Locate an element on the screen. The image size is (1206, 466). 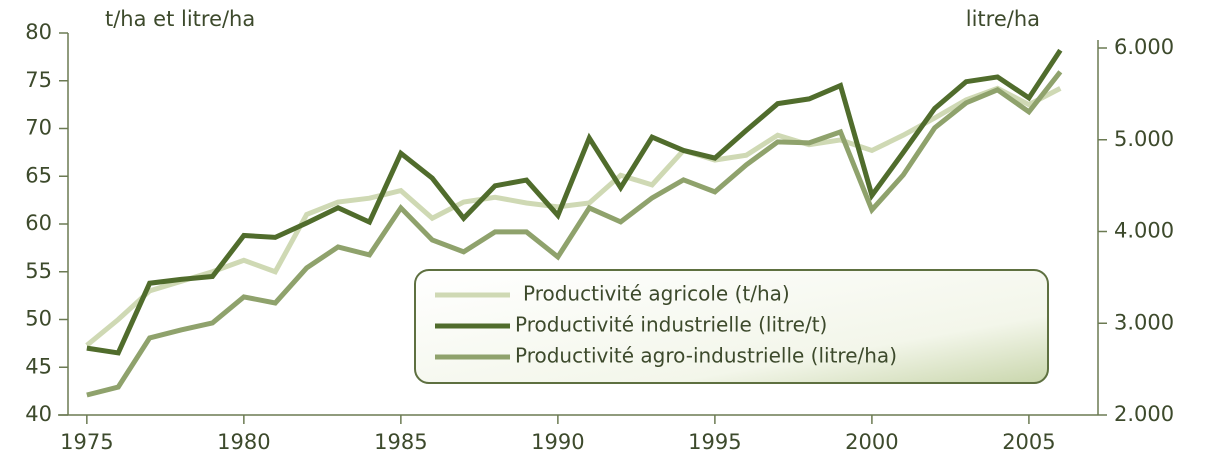
y2-tick-label: 6.000 is located at coordinates (1144, 47).